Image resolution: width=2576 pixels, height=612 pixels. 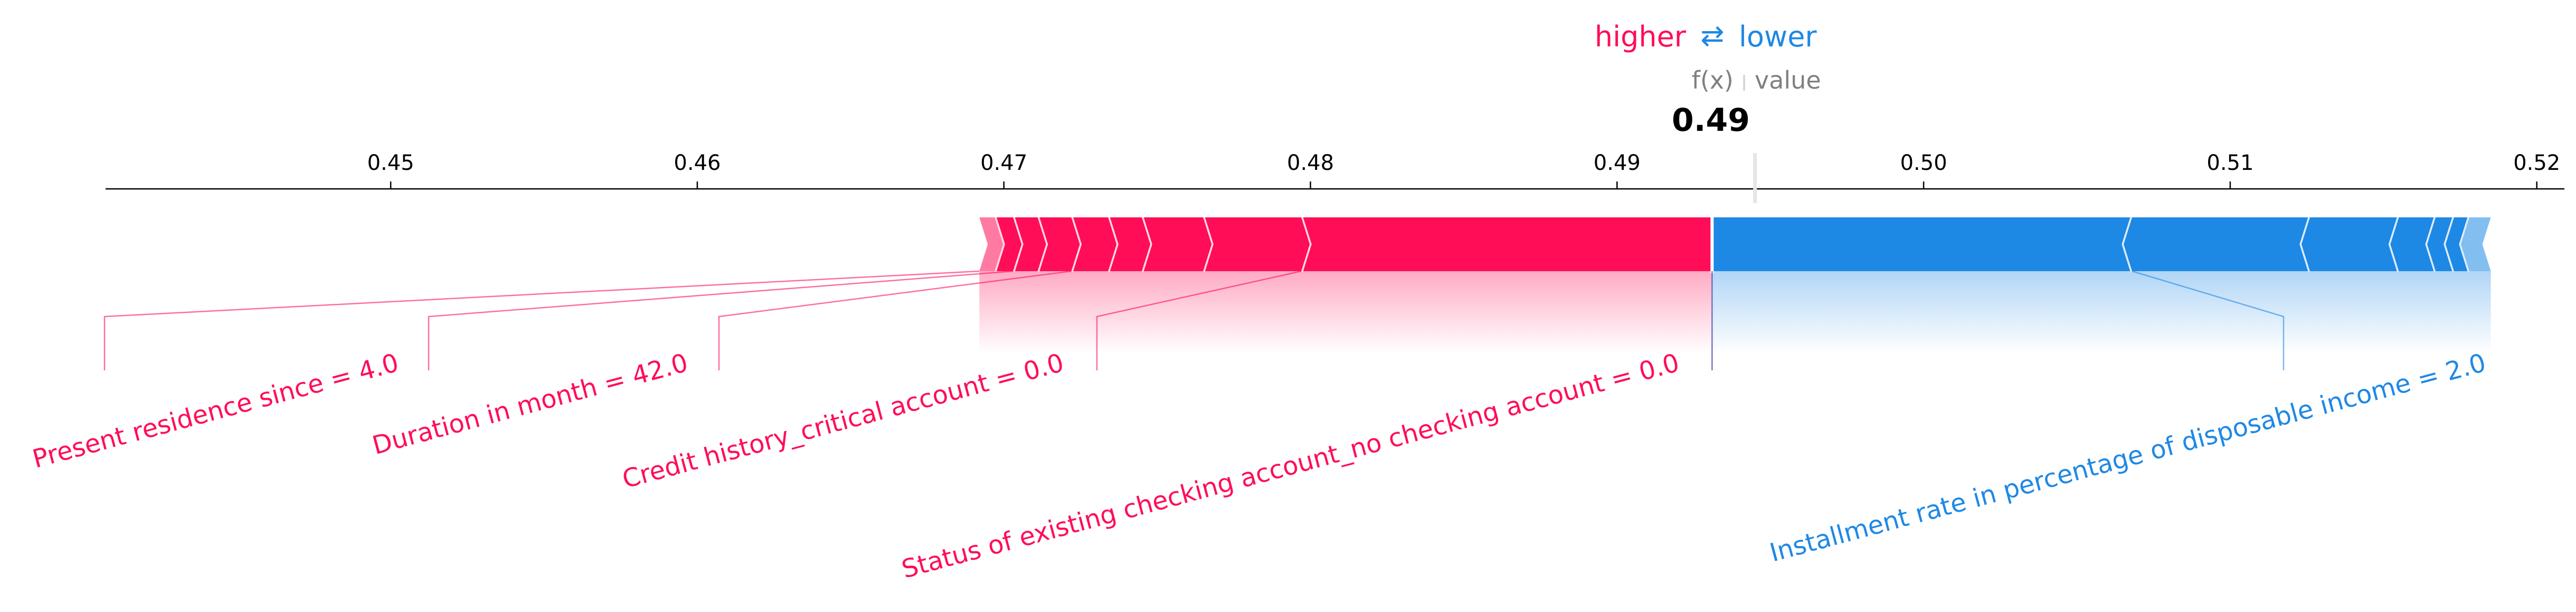 I want to click on legend-lower: lower, so click(x=1778, y=36).